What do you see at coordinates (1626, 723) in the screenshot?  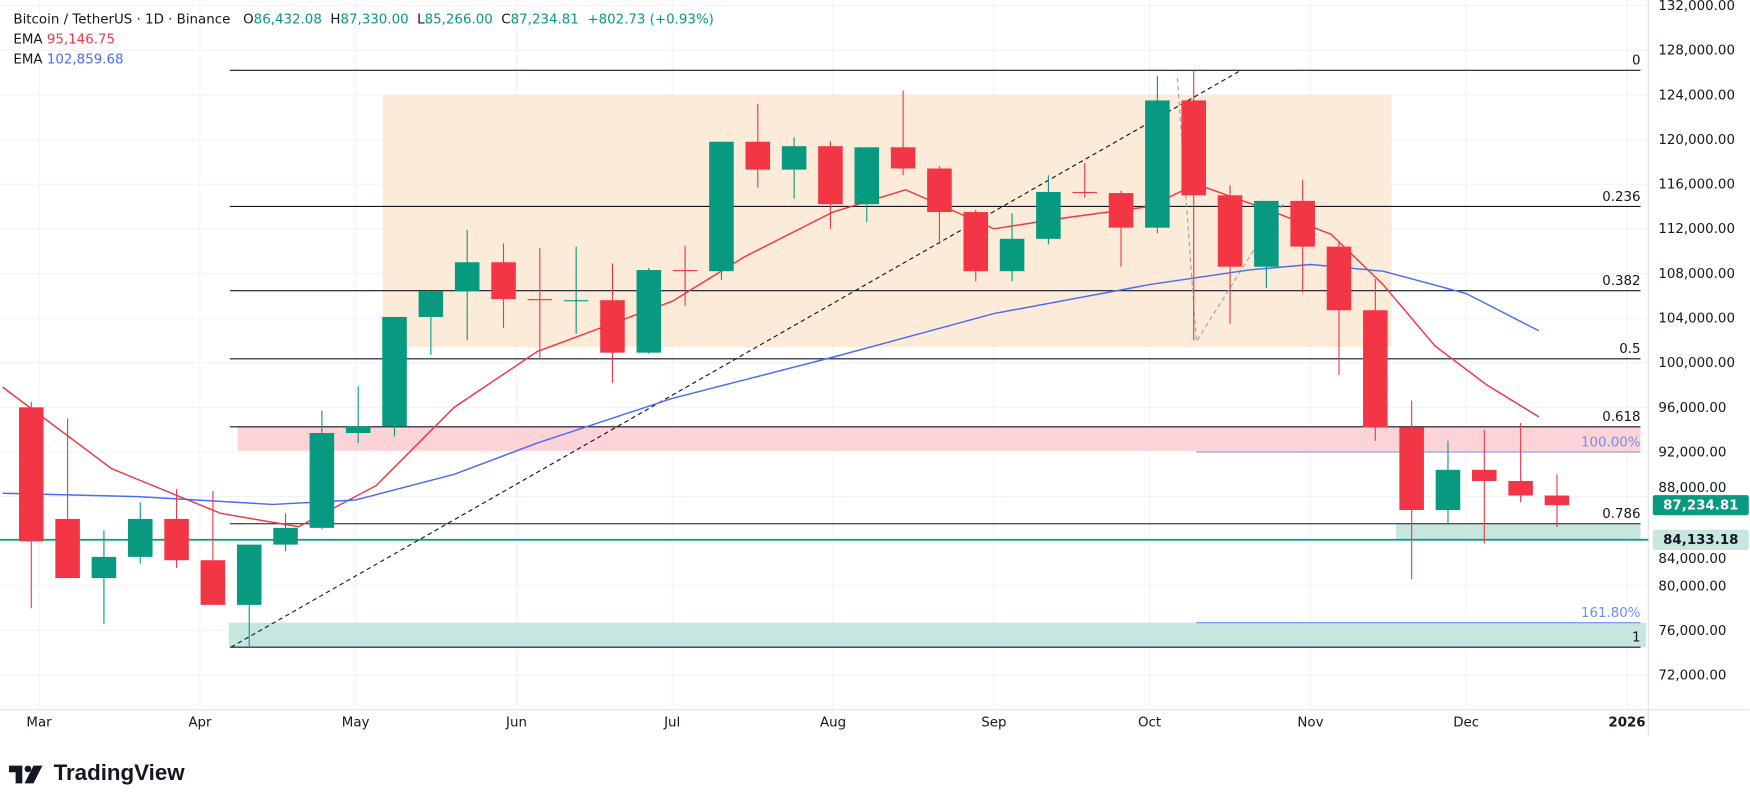 I see `time-tick-label: 2026` at bounding box center [1626, 723].